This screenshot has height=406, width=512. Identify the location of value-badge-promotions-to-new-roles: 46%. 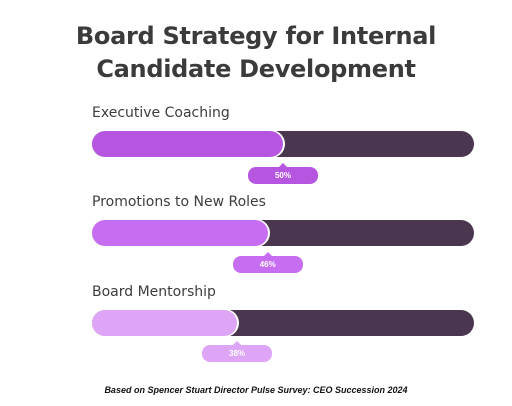
(267, 262).